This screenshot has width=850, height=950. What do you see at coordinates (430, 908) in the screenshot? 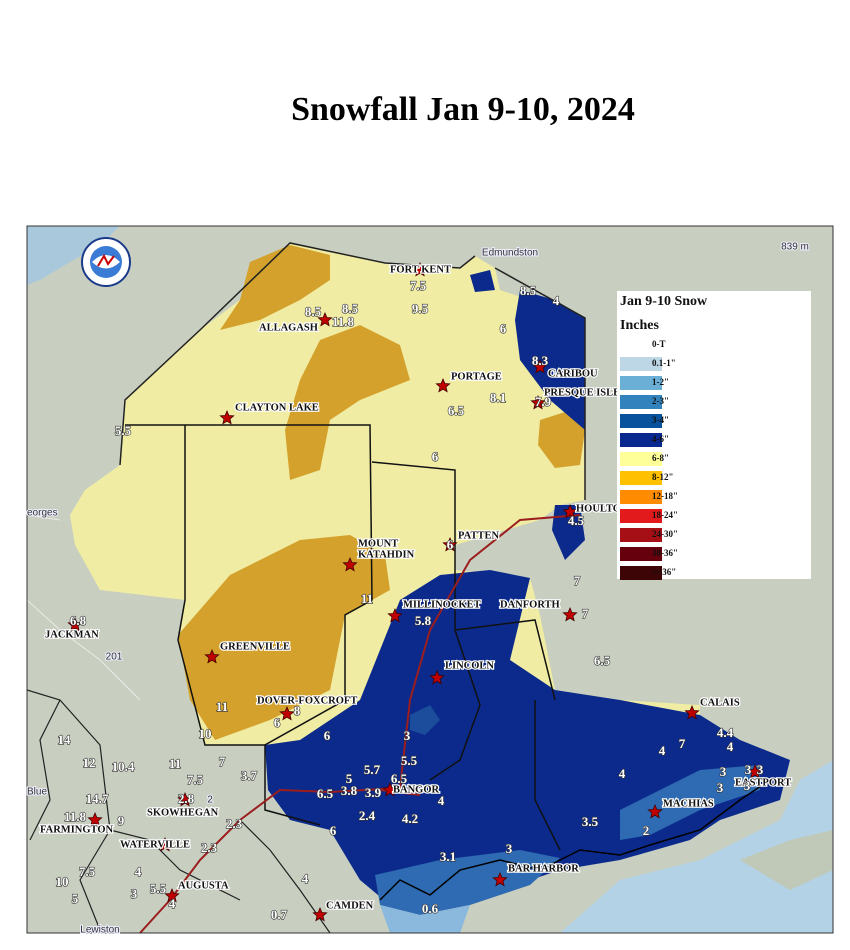
I see `snow-amount: 0.6` at bounding box center [430, 908].